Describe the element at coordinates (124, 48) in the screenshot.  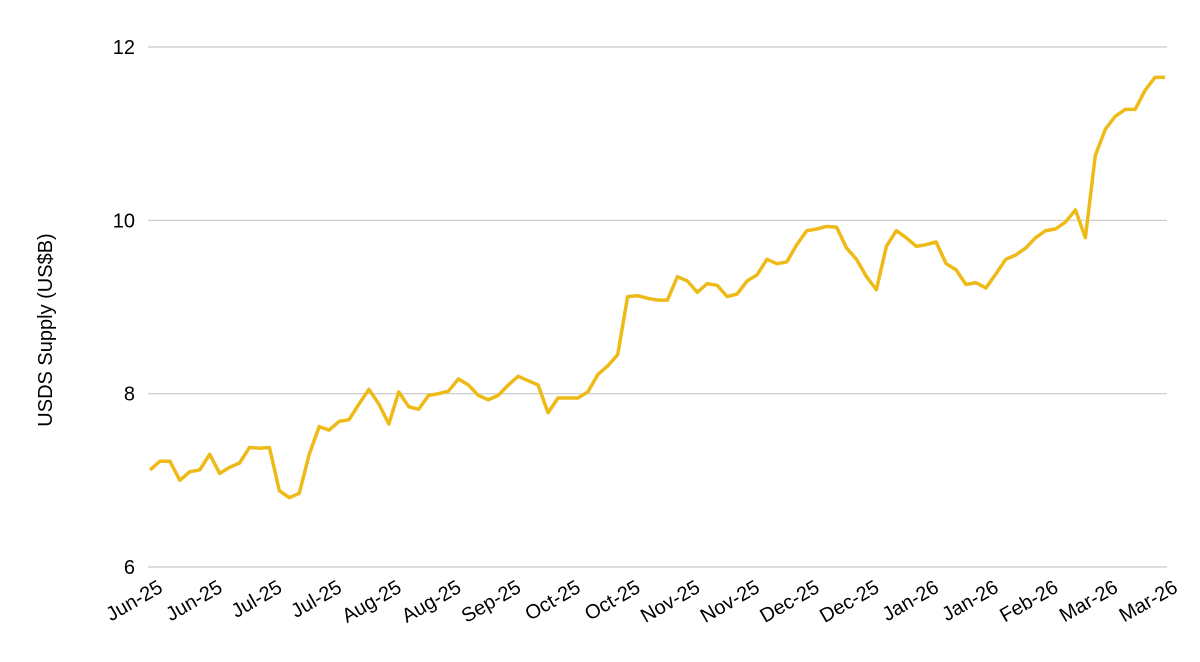
I see `y-tick-label: 12` at that location.